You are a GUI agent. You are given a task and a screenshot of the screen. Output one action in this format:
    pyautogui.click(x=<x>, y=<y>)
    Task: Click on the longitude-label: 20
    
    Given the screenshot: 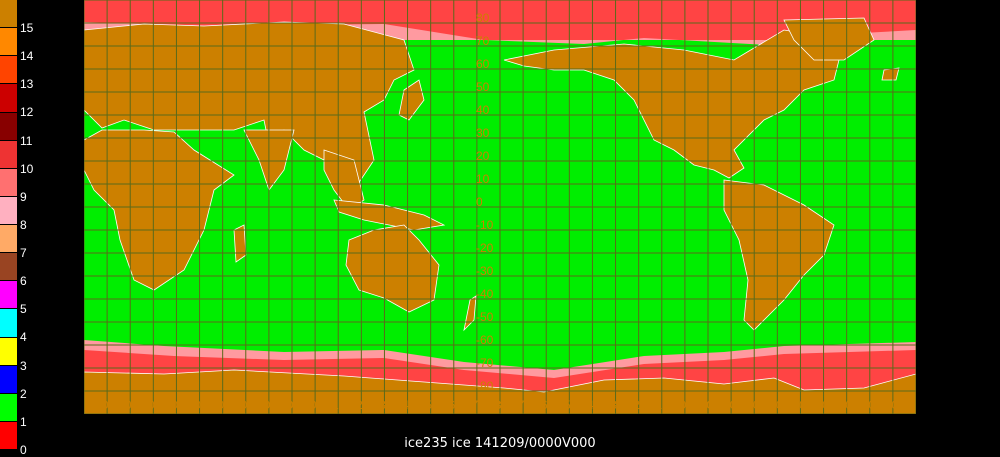 What is the action you would take?
    pyautogui.click(x=125, y=405)
    